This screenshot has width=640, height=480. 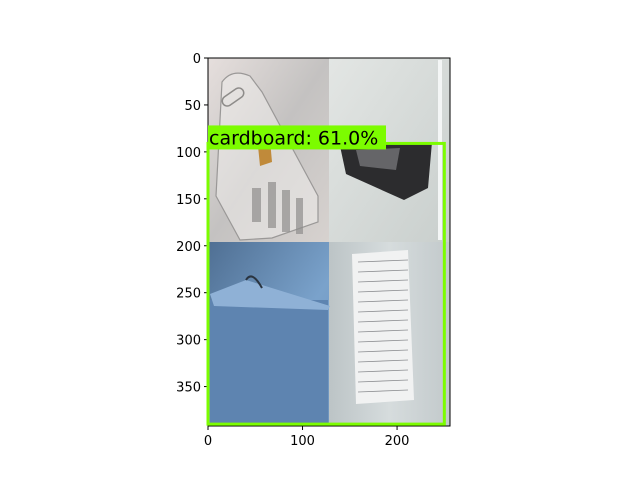 What do you see at coordinates (378, 159) in the screenshot?
I see `foil-glare` at bounding box center [378, 159].